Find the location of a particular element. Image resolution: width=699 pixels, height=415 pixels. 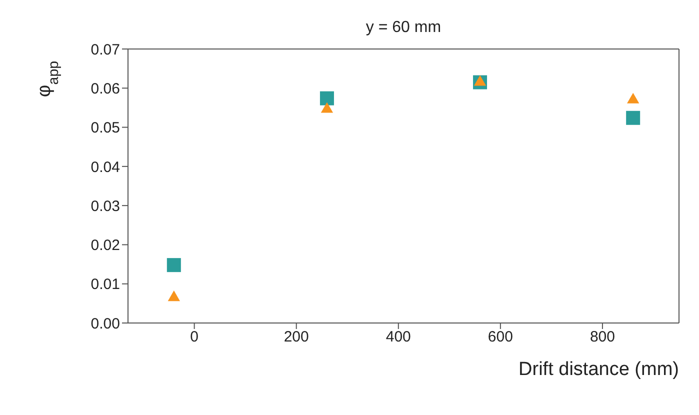

y-tick-label: 0.06 is located at coordinates (105, 89).